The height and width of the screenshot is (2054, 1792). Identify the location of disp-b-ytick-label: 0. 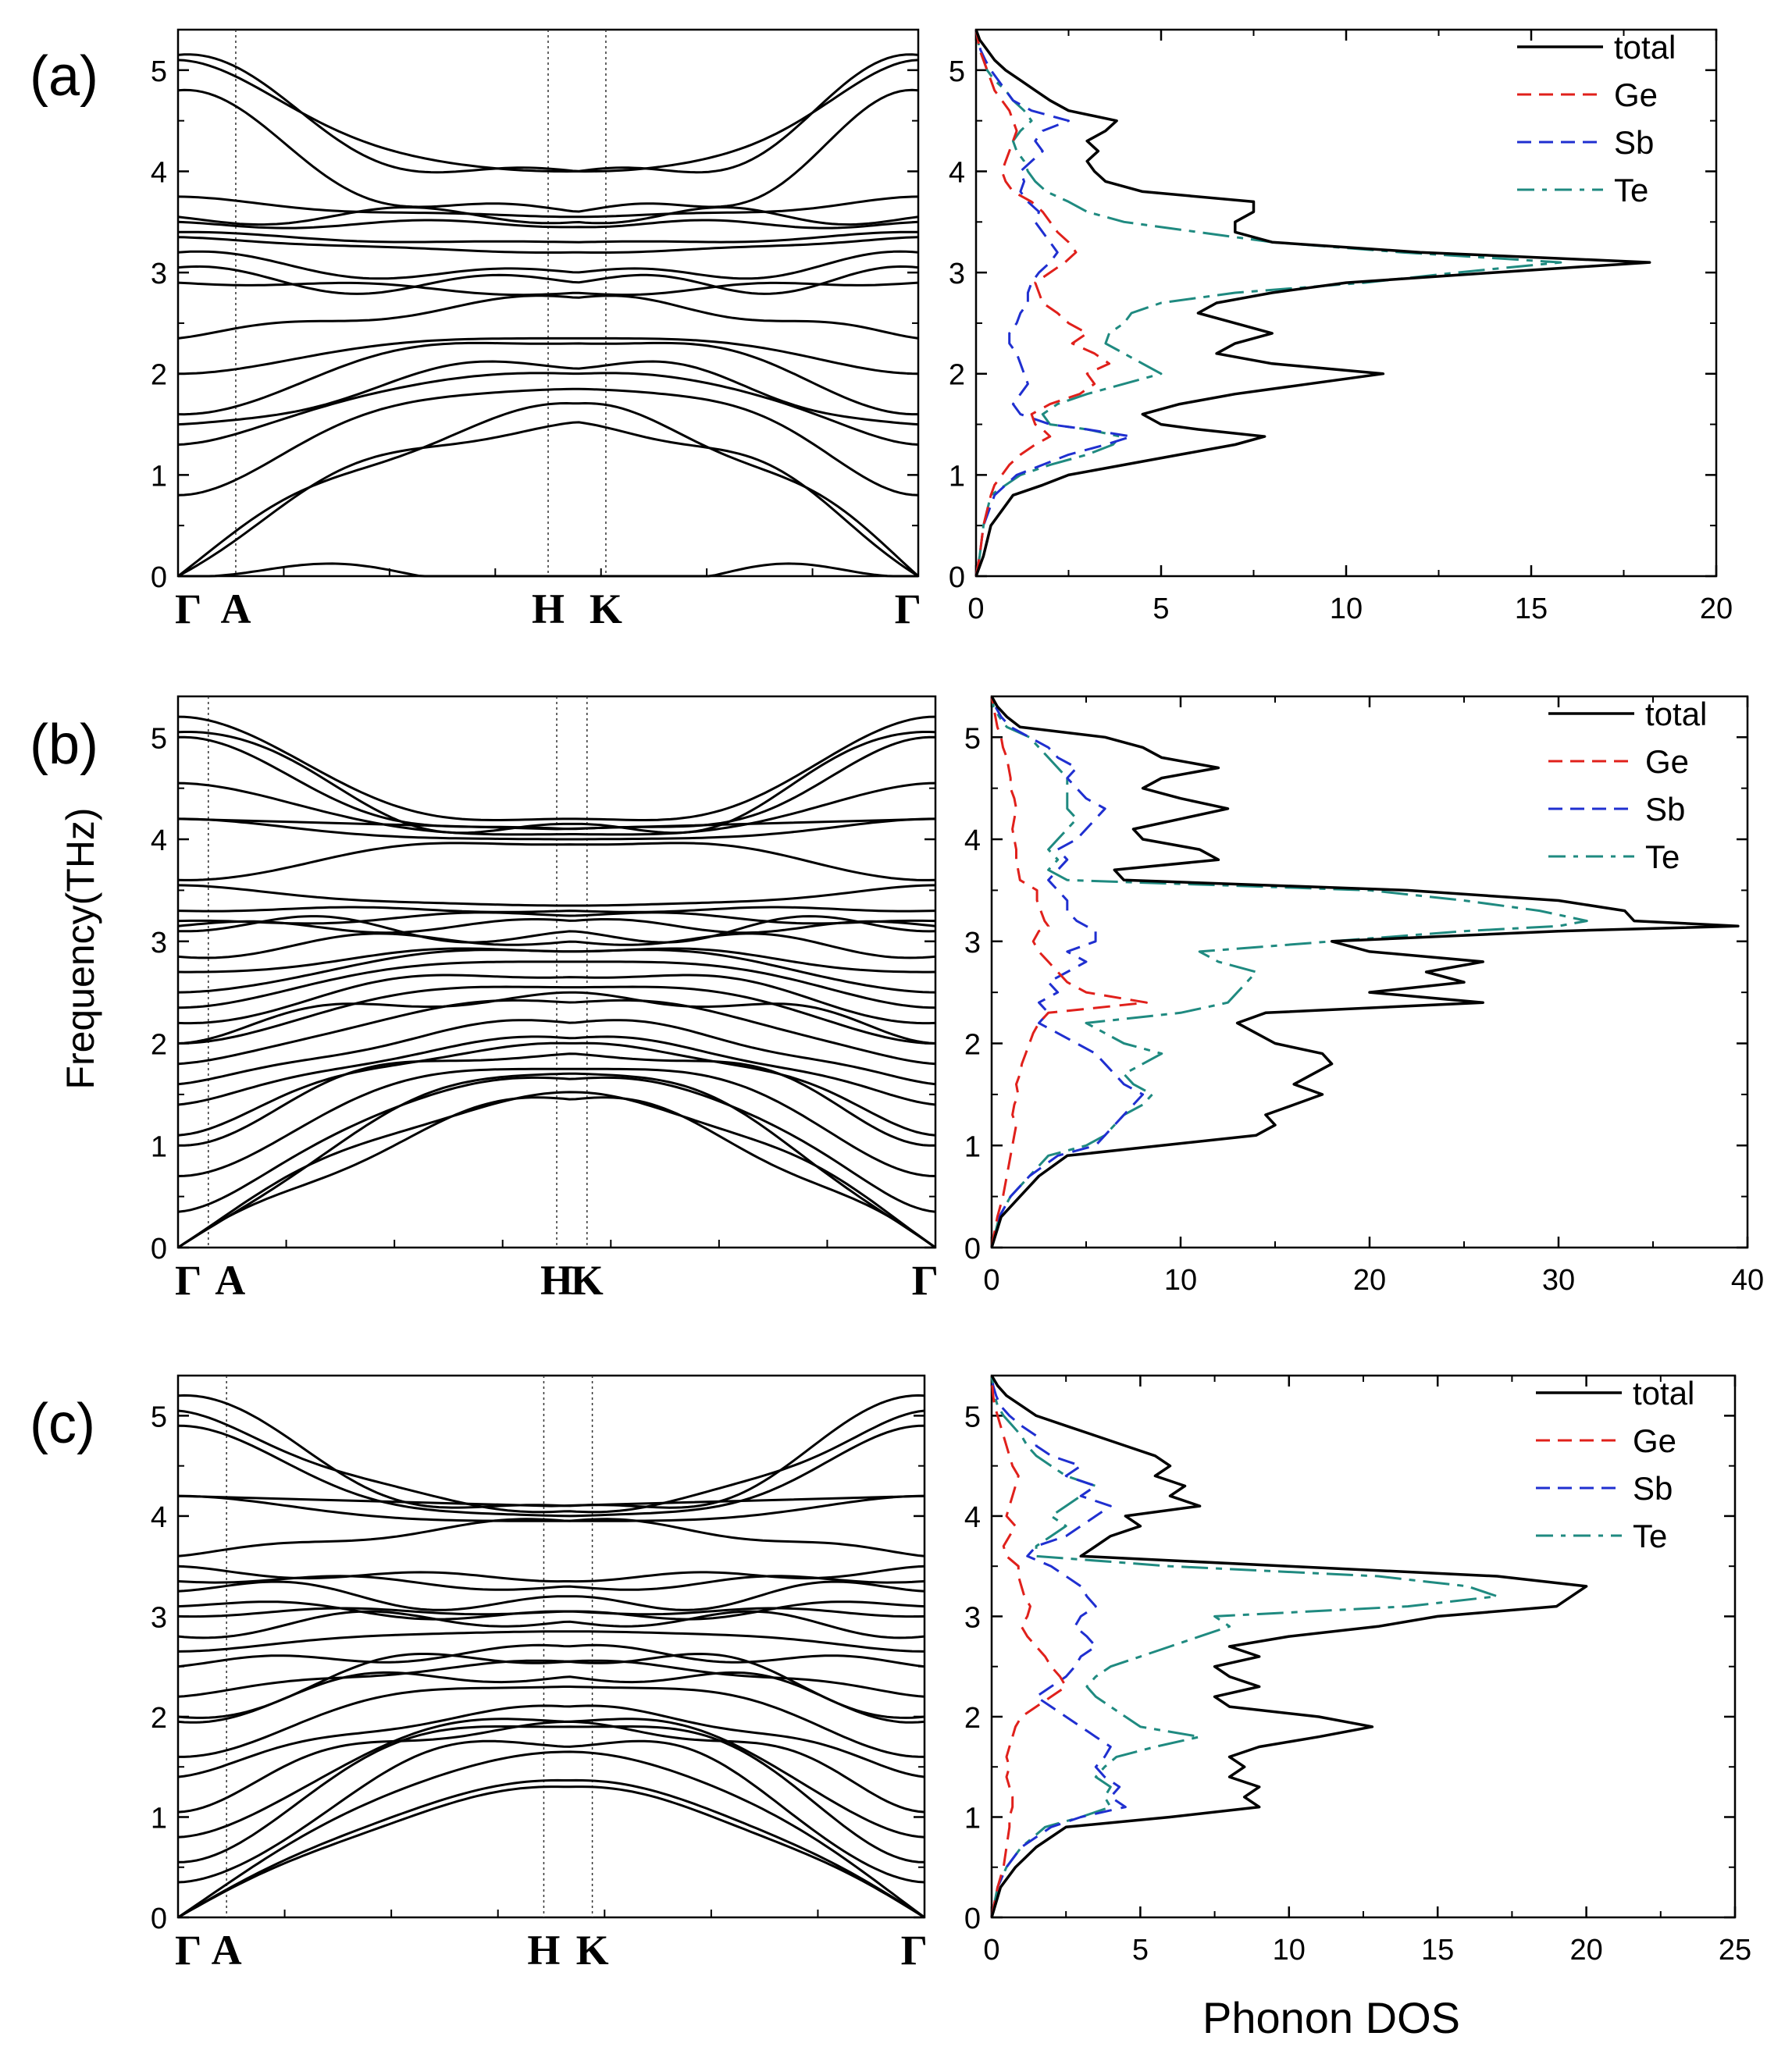
(159, 1249).